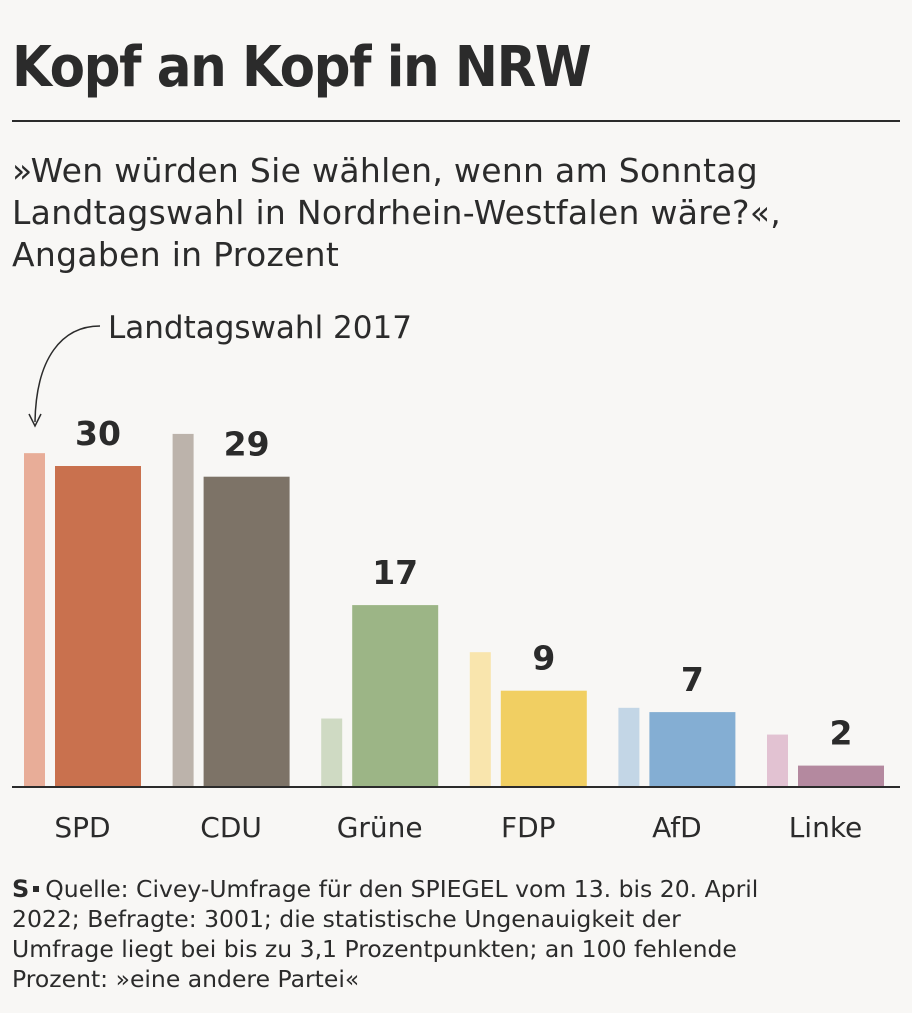 Image resolution: width=912 pixels, height=1013 pixels. What do you see at coordinates (98, 626) in the screenshot?
I see `bar-poll-spd` at bounding box center [98, 626].